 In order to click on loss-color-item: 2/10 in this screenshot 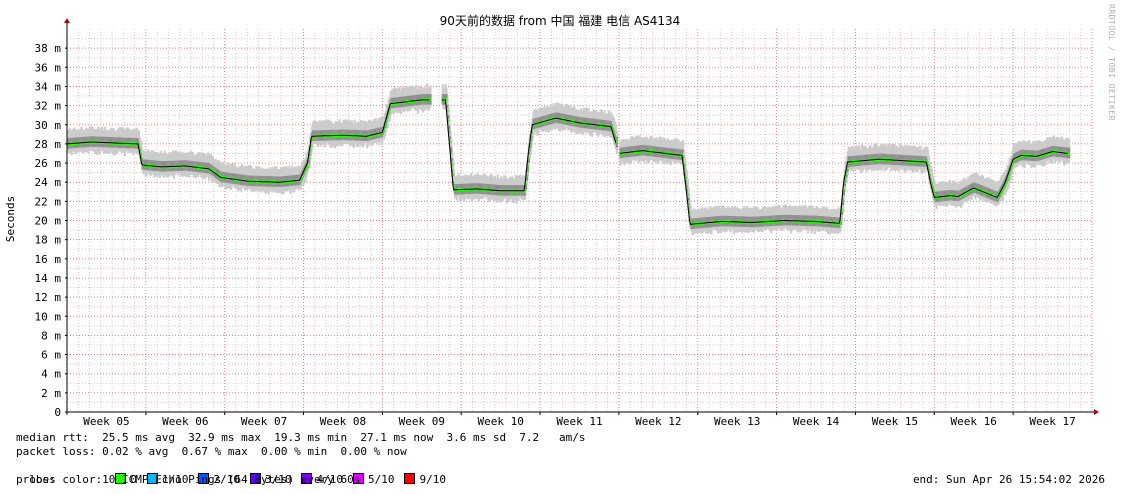, I will do `click(219, 480)`.